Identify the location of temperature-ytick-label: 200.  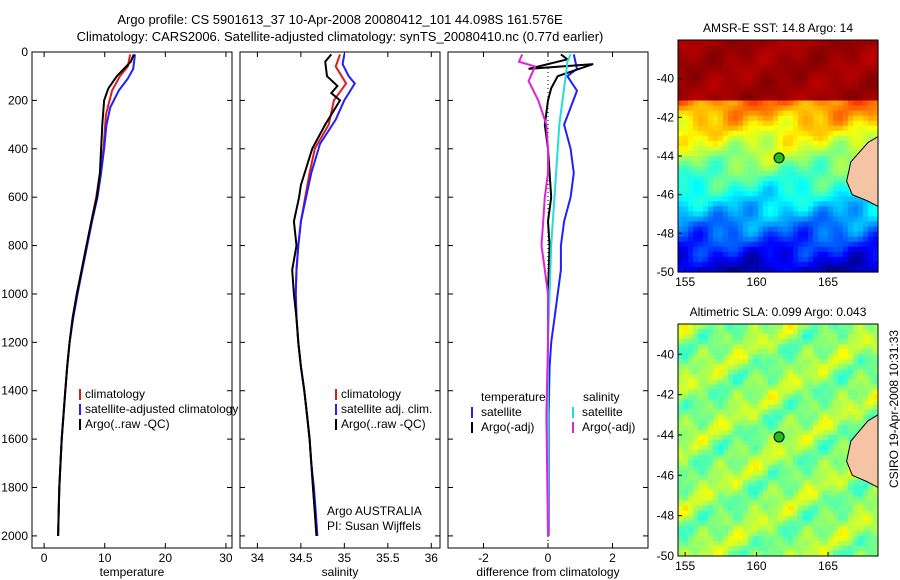
(18, 100).